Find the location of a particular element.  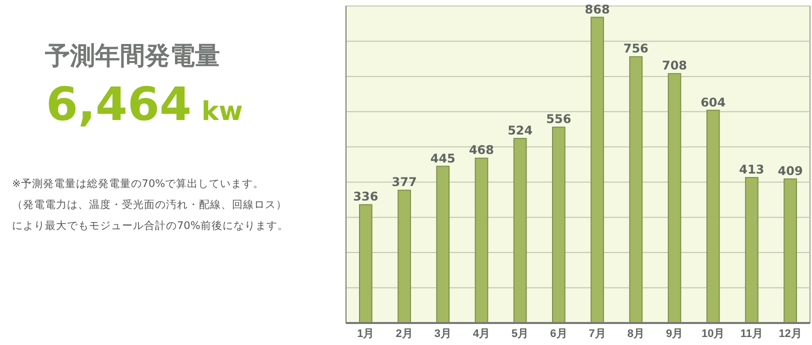

text: 予測年間発電量 is located at coordinates (132, 55).